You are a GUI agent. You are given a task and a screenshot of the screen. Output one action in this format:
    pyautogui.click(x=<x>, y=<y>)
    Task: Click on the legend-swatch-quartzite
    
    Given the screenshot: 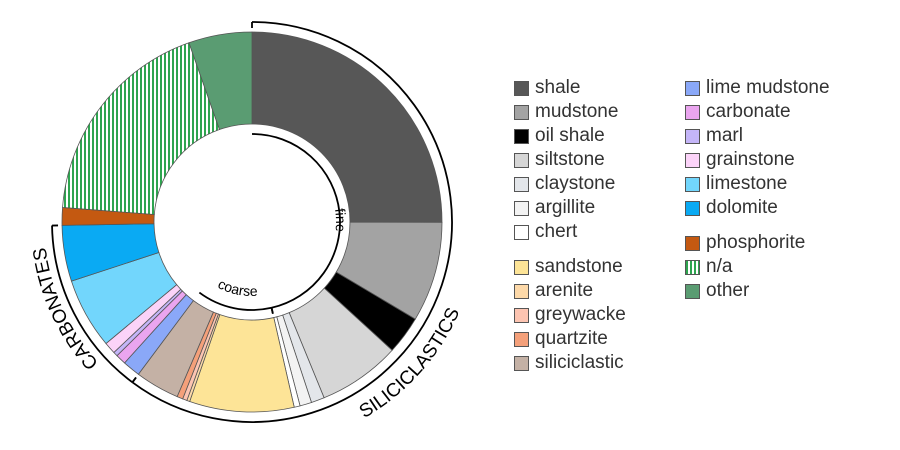 What is the action you would take?
    pyautogui.click(x=521, y=339)
    